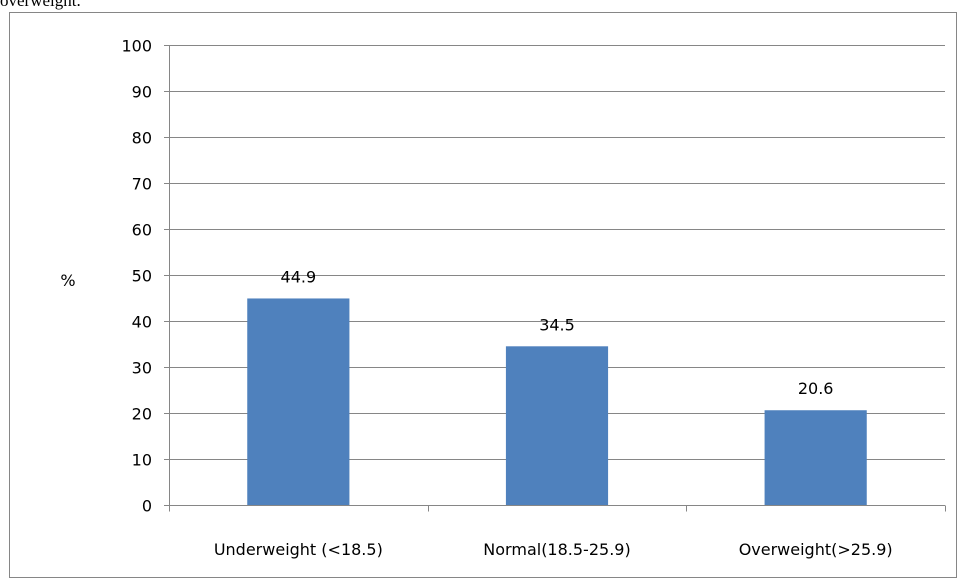 The width and height of the screenshot is (960, 580). I want to click on y-tick-label: 20, so click(142, 414).